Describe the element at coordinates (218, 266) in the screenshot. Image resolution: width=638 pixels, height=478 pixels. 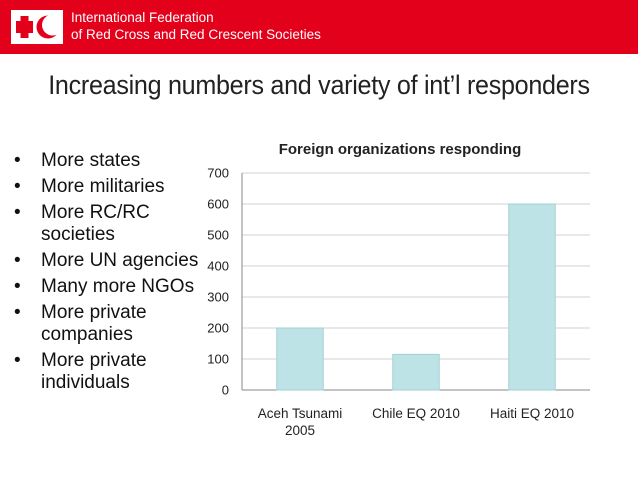
I see `y-tick-label: 400` at that location.